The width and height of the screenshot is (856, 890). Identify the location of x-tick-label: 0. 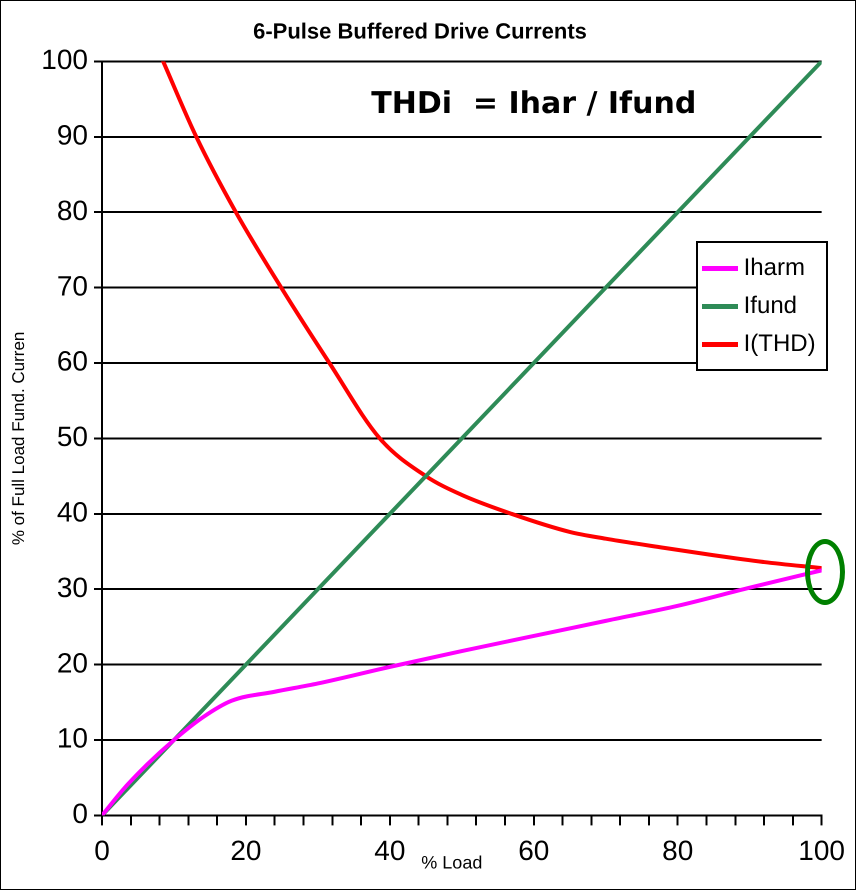
(102, 850).